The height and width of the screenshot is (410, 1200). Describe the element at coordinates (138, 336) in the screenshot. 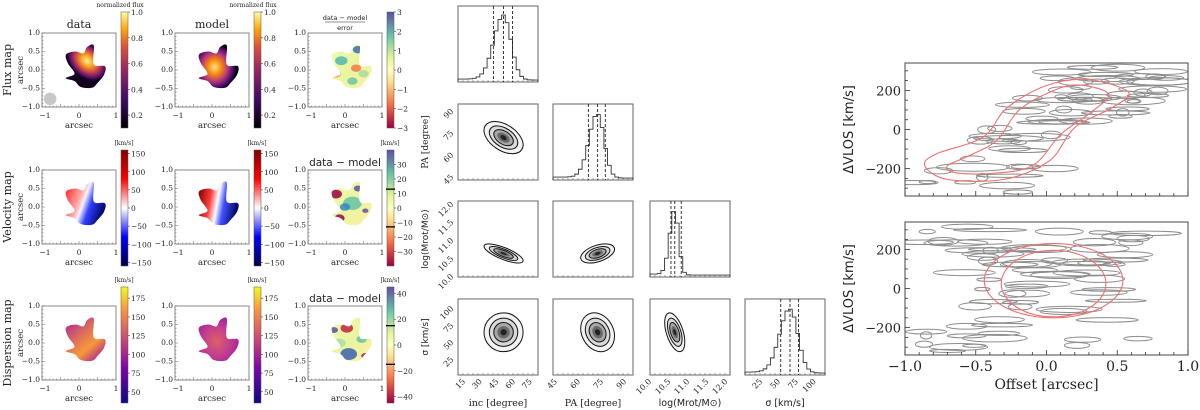

I see `colorbar-tick-label: 125` at that location.